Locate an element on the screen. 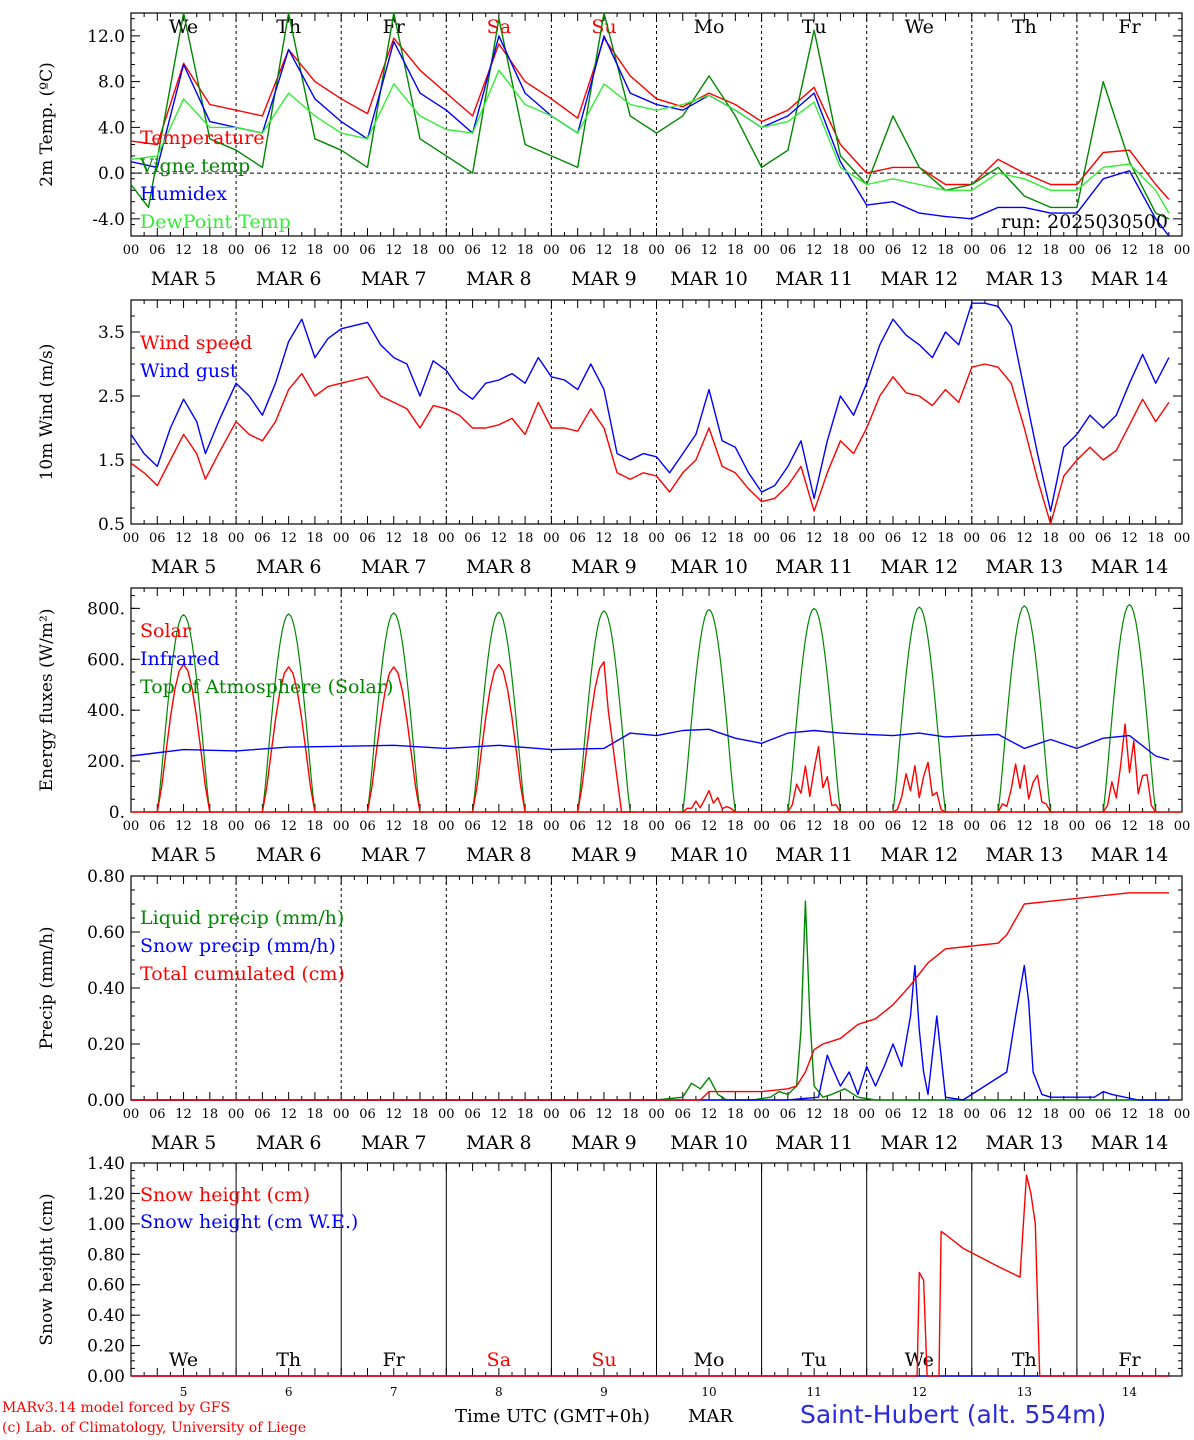  y-tick-label: 200. is located at coordinates (106, 762).